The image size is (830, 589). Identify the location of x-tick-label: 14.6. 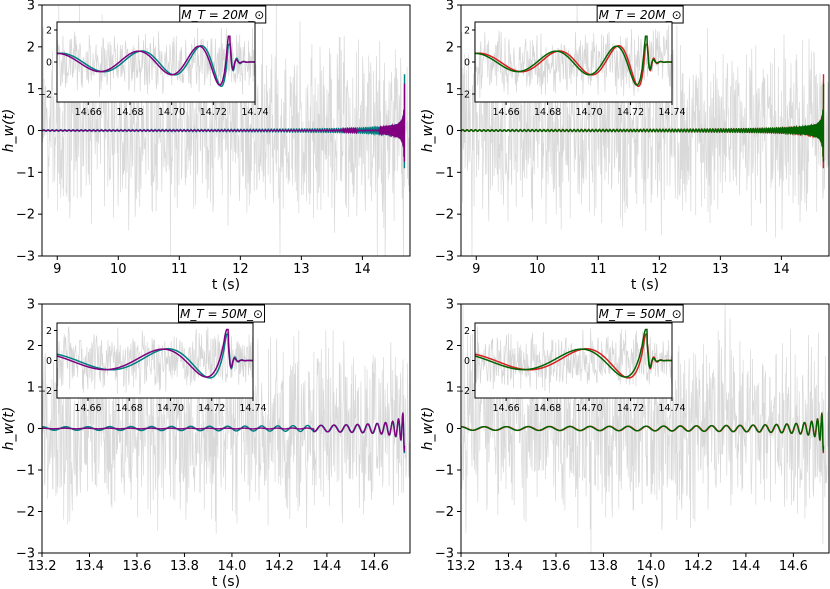
(374, 566).